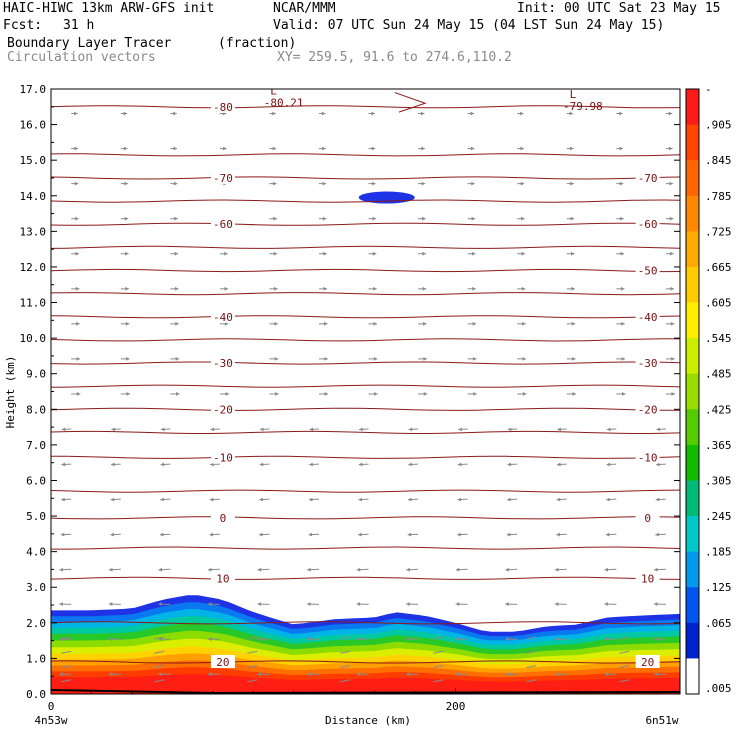  What do you see at coordinates (284, 102) in the screenshot?
I see `low-value: -80.21` at bounding box center [284, 102].